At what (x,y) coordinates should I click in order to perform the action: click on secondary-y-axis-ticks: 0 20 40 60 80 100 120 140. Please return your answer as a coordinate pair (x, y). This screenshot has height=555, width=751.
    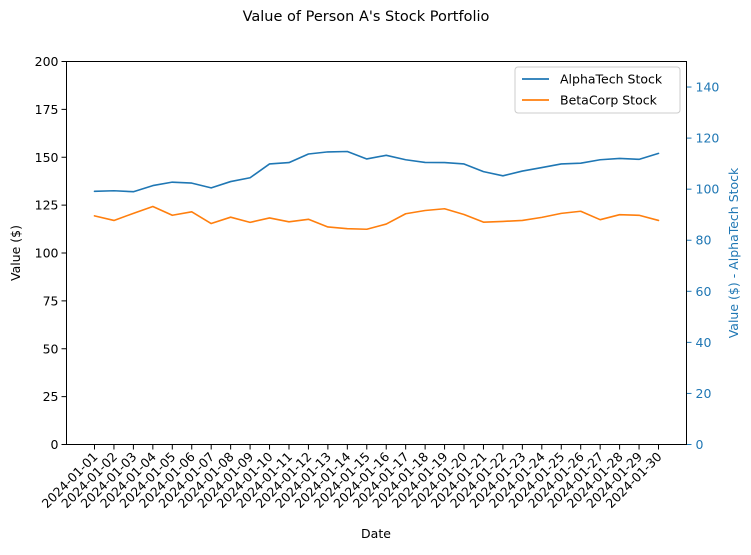
    Looking at the image, I should click on (703, 266).